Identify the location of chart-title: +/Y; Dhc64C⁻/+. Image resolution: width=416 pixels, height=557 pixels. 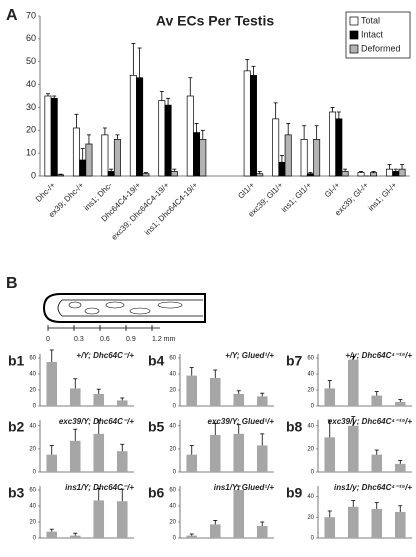
(105, 355).